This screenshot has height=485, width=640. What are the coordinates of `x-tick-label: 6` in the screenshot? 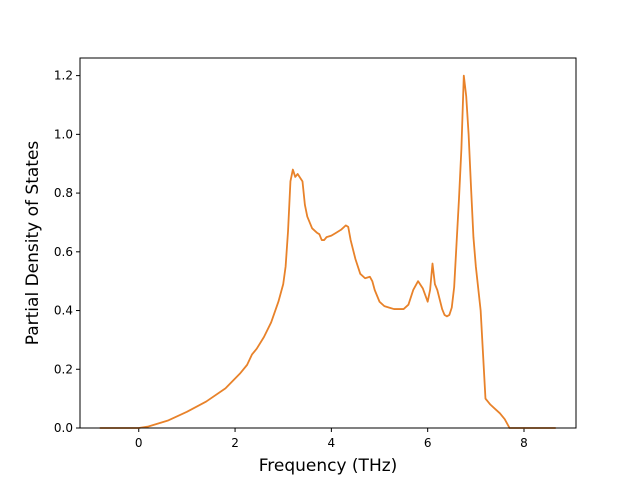 It's located at (428, 443).